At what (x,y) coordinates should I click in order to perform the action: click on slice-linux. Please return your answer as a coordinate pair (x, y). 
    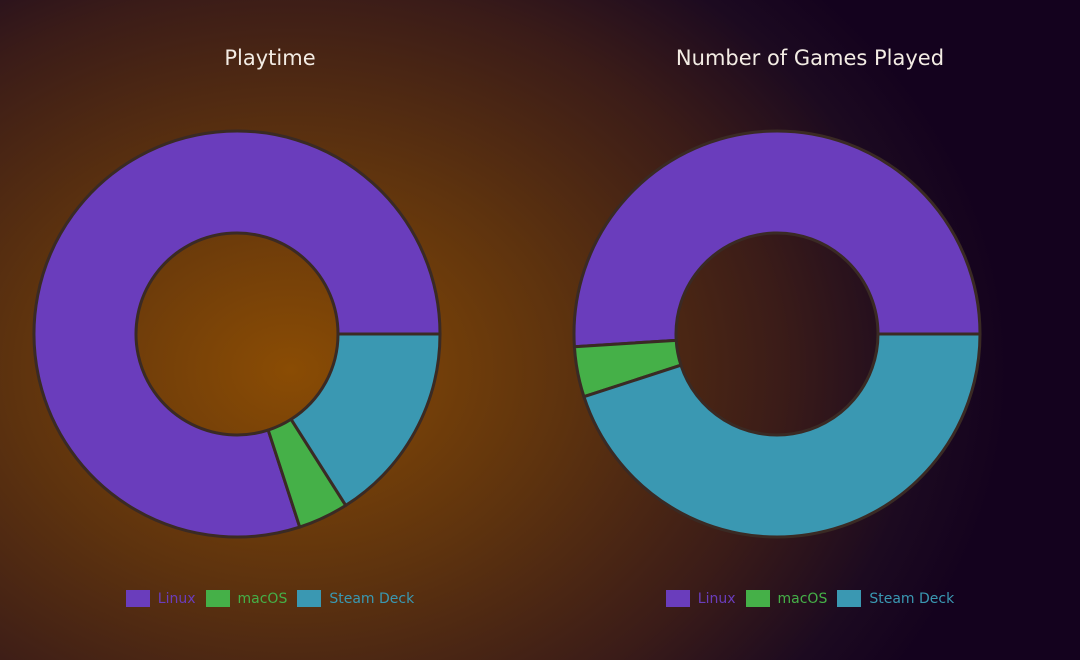
    Looking at the image, I should click on (777, 239).